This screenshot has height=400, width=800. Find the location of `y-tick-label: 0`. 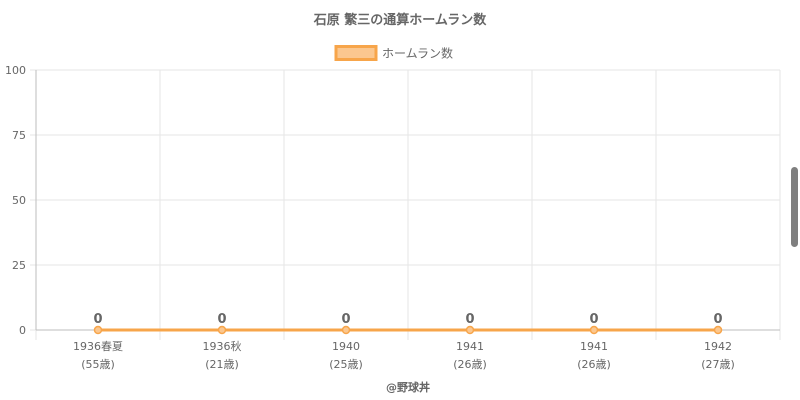

y-tick-label: 0 is located at coordinates (22, 330).